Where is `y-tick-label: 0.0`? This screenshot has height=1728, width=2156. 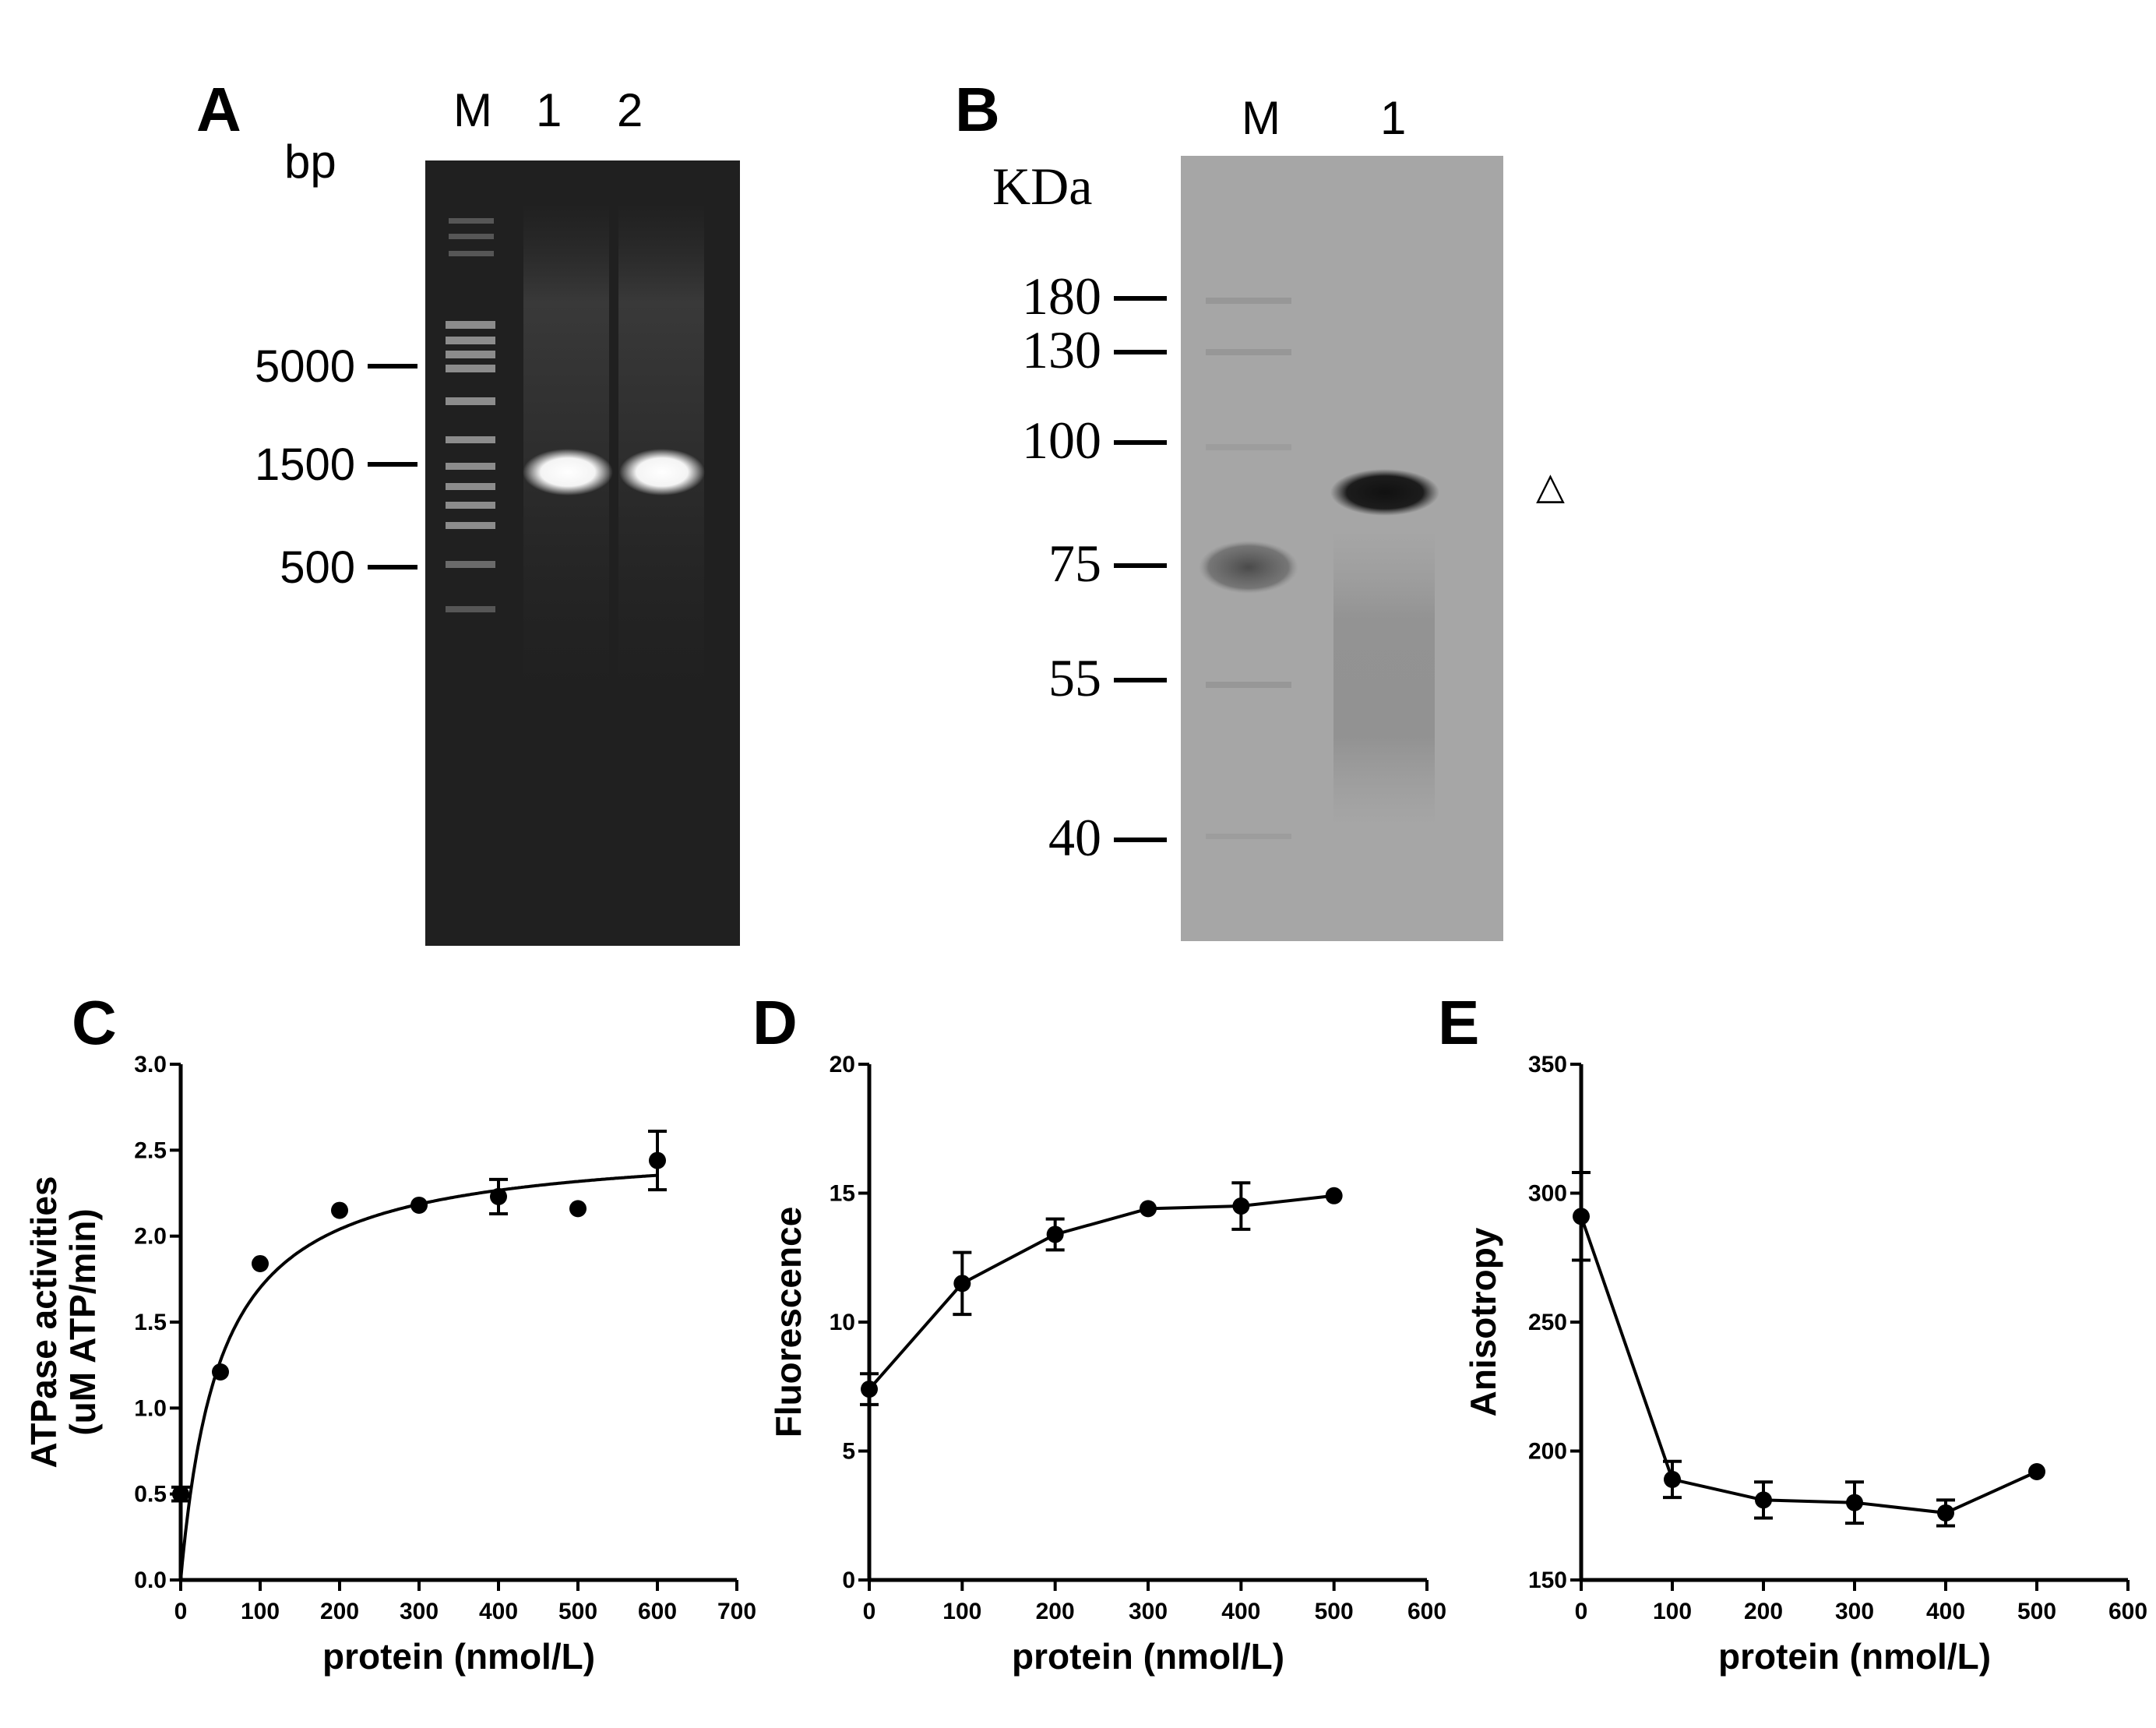
y-tick-label: 0.0 is located at coordinates (150, 1581).